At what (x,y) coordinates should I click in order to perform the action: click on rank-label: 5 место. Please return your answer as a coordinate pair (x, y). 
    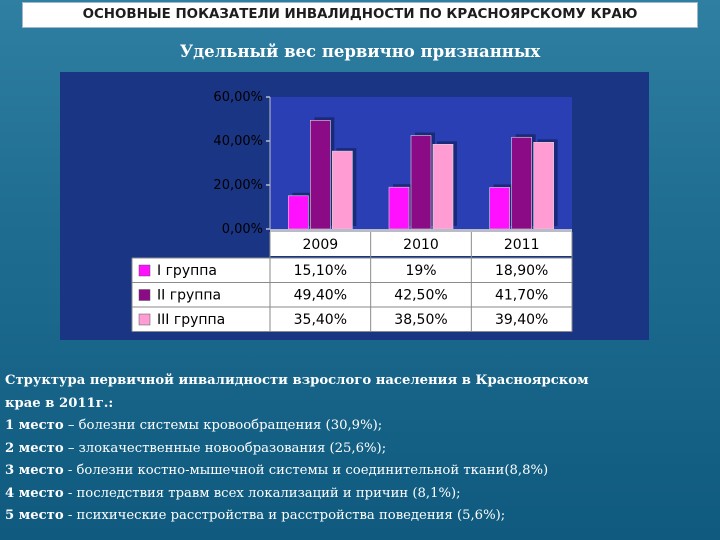
    Looking at the image, I should click on (34, 515).